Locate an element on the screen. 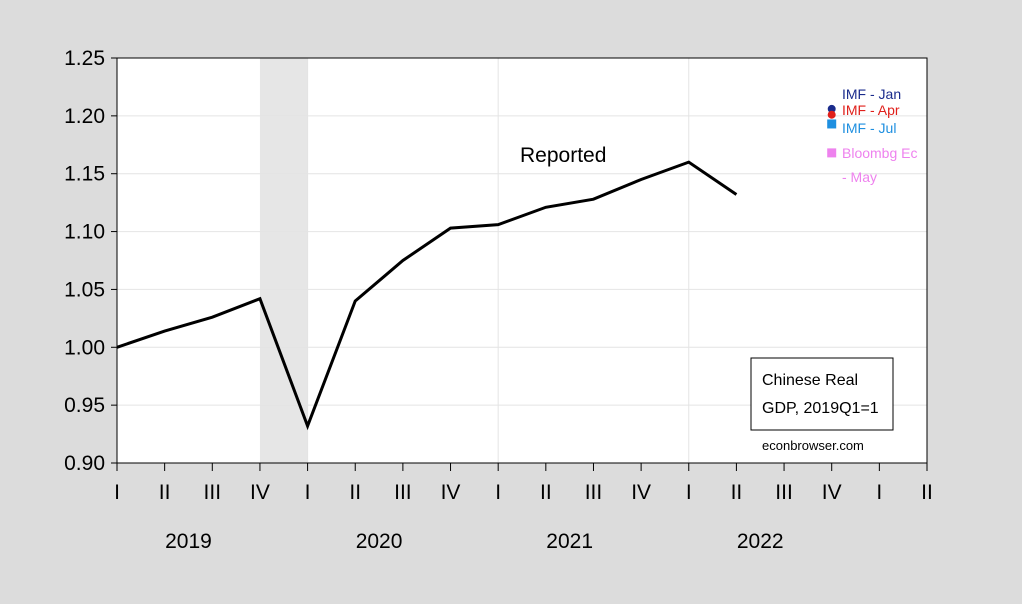 This screenshot has width=1022, height=604. note-line-1: Chinese Real is located at coordinates (810, 380).